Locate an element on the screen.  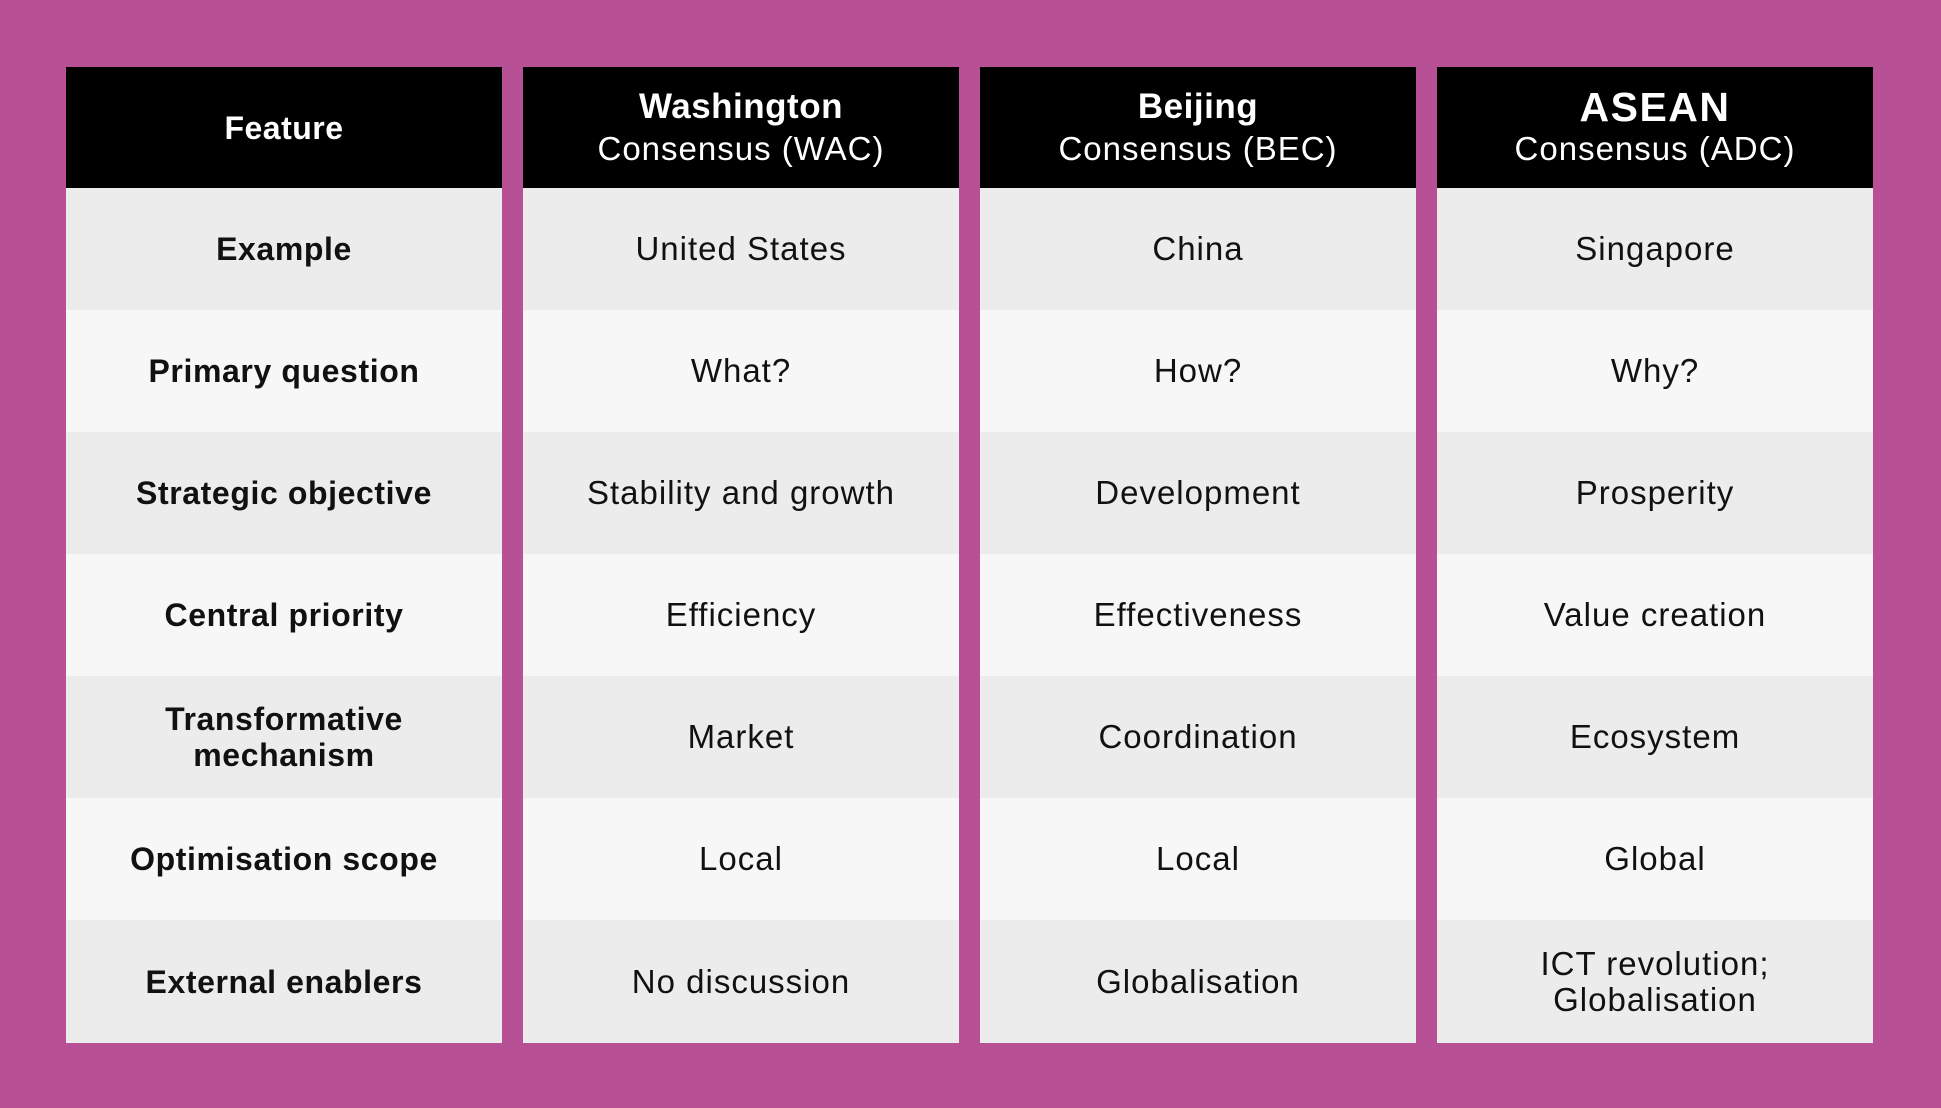
adc-cell-example: Singapore is located at coordinates (1655, 249).